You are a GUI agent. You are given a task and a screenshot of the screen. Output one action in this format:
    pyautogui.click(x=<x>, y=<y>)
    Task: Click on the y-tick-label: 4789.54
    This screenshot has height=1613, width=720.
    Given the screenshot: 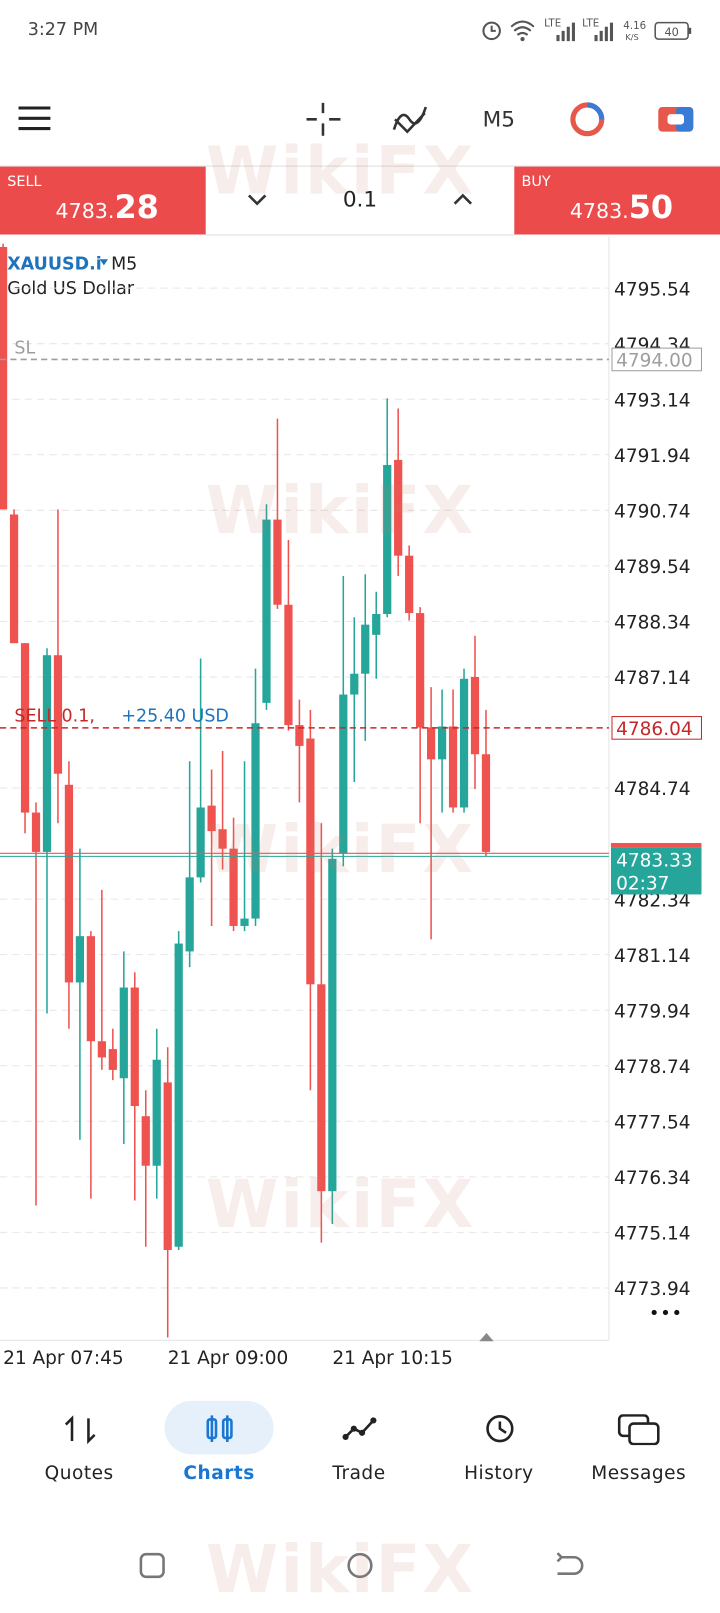 What is the action you would take?
    pyautogui.click(x=652, y=567)
    